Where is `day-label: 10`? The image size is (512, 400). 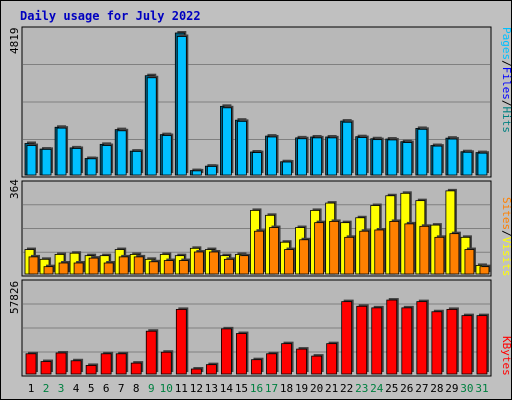
day-label: 10 is located at coordinates (166, 388).